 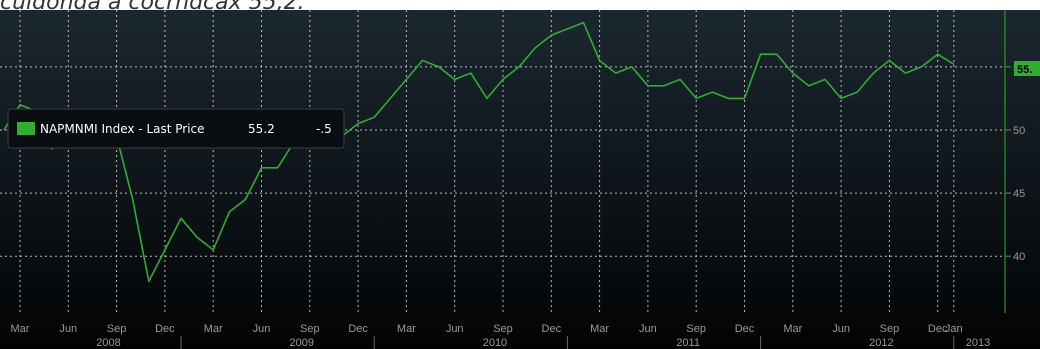 I want to click on year-label: 2008, so click(x=108, y=343).